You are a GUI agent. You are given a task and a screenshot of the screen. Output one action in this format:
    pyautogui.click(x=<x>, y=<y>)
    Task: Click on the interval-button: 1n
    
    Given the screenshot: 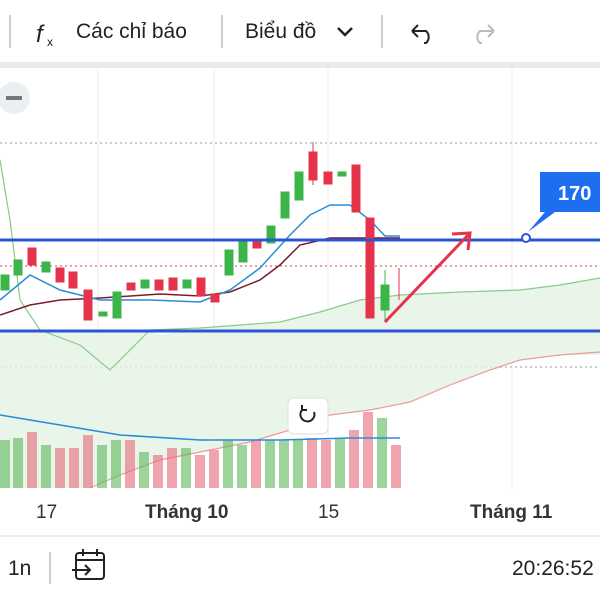 What is the action you would take?
    pyautogui.click(x=20, y=568)
    